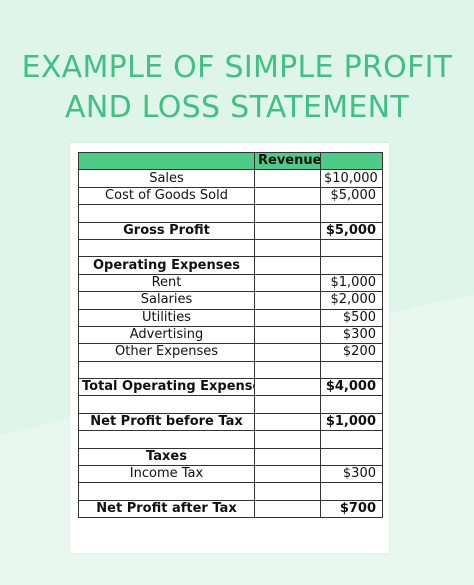  What do you see at coordinates (287, 161) in the screenshot?
I see `header-revenue-cell: Revenue` at bounding box center [287, 161].